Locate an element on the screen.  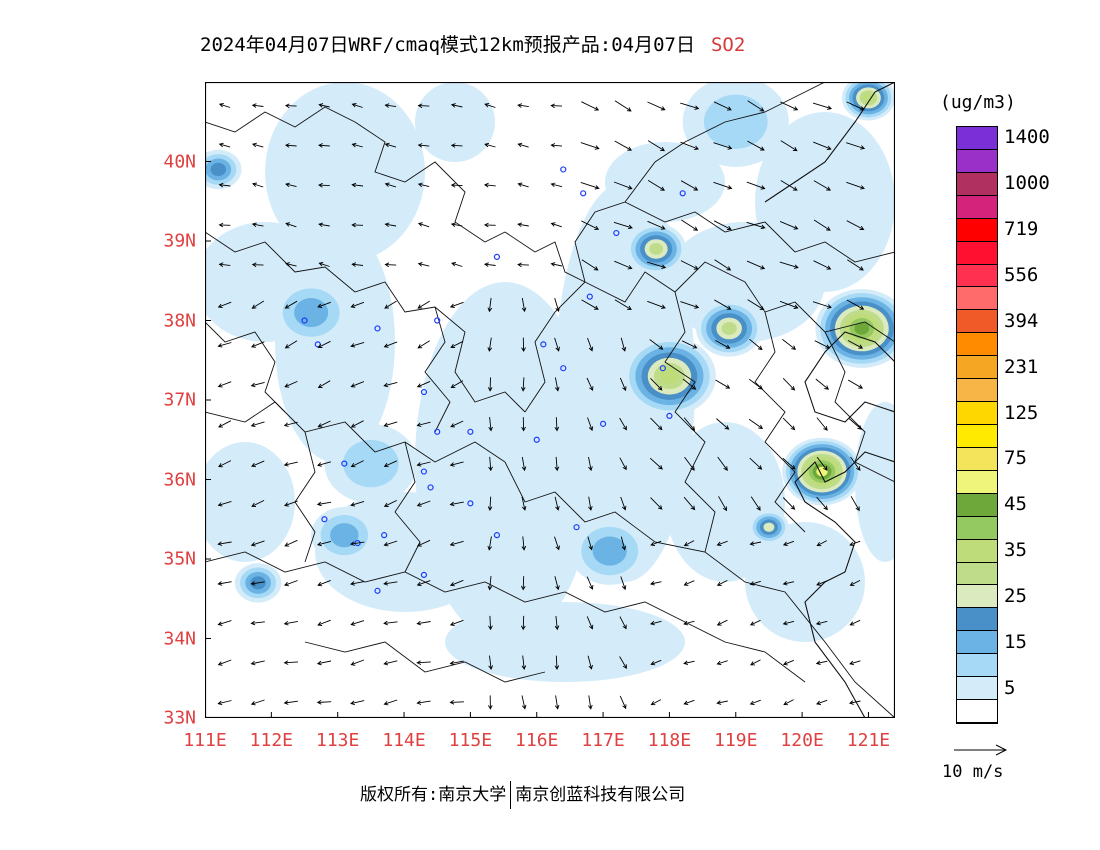
coastline is located at coordinates (849, 377).